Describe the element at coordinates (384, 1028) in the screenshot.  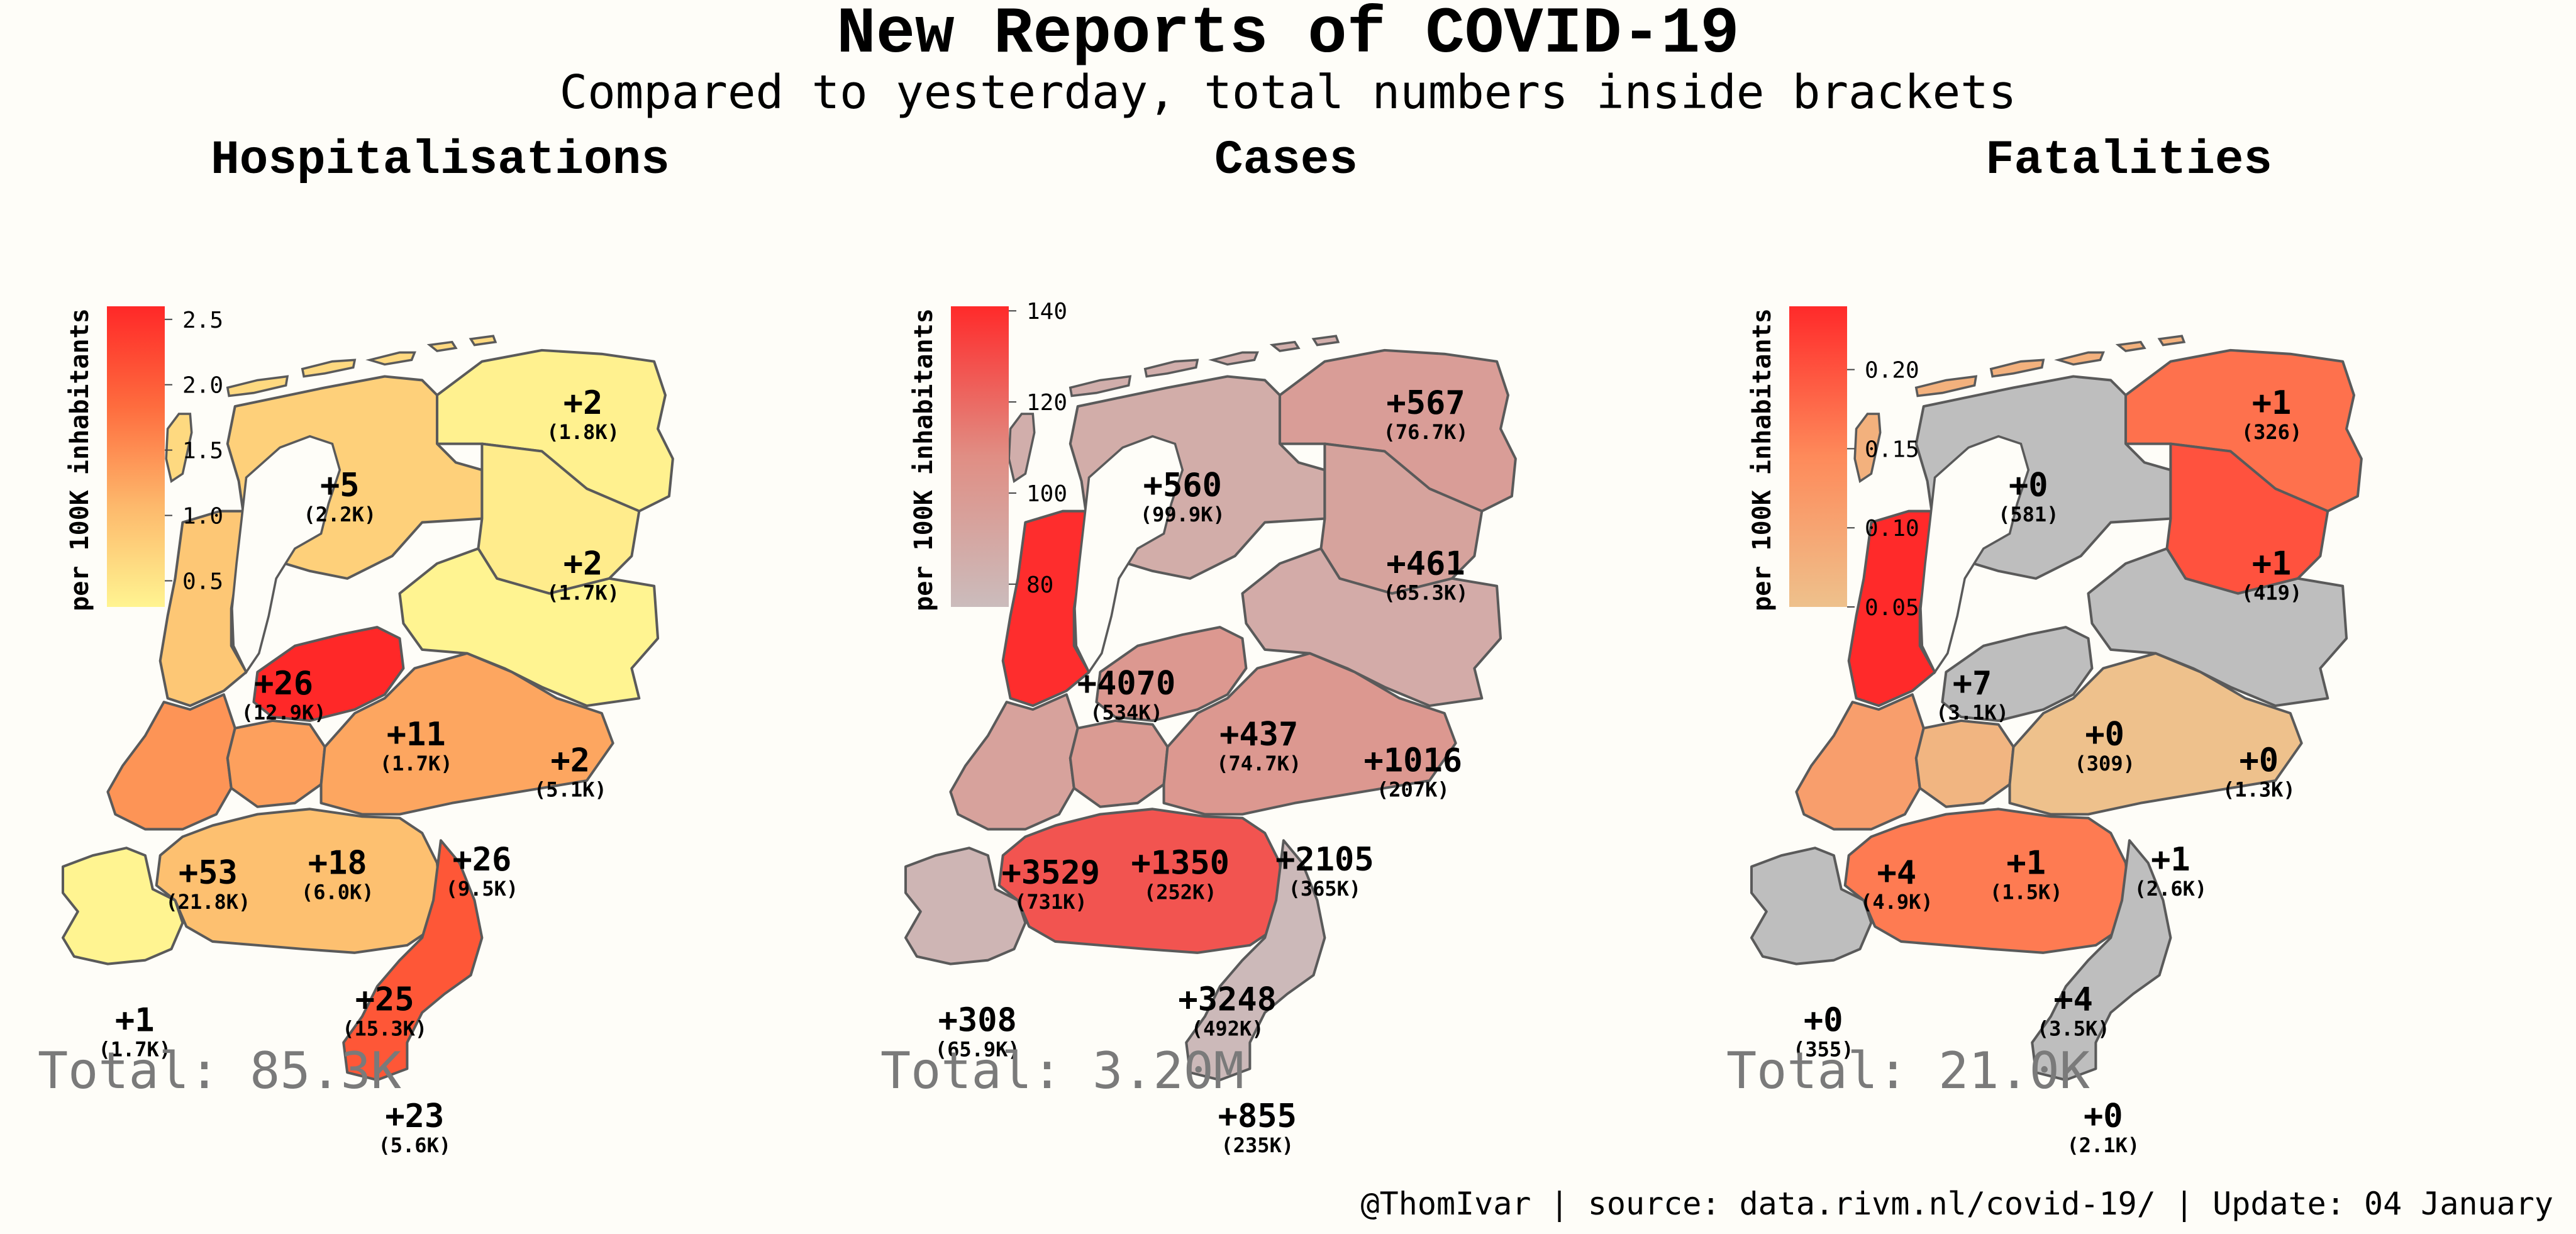
I see `hospitalisations-total-noord-brabant: (15.3K)` at that location.